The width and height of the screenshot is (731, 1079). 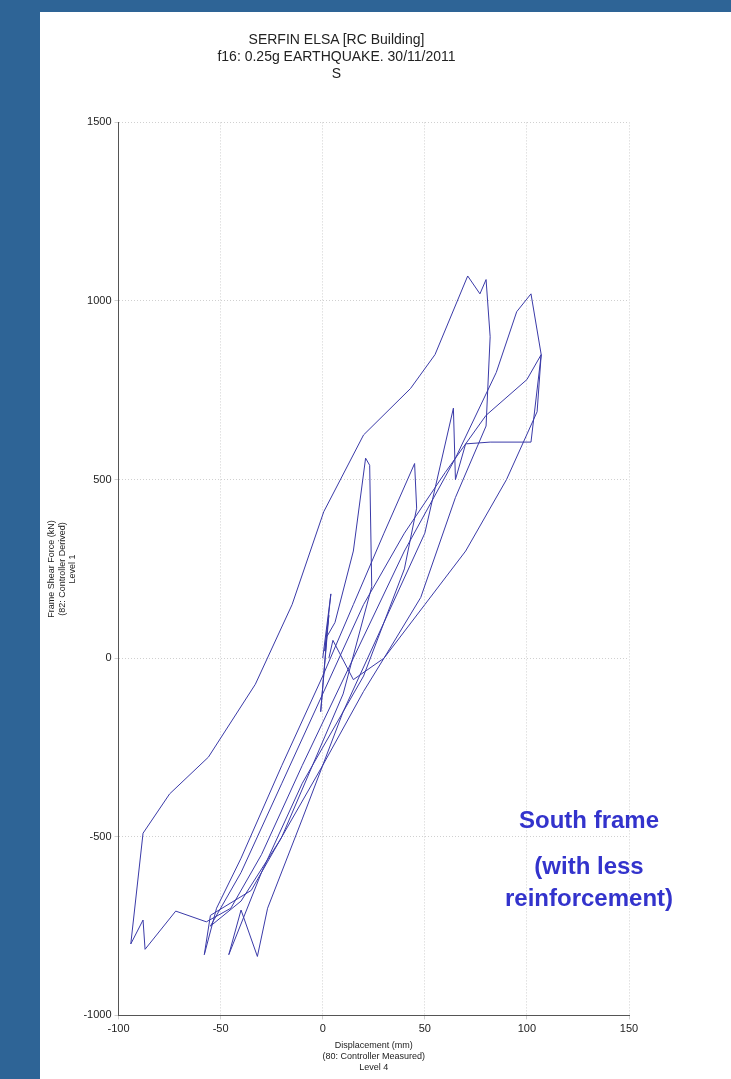 What do you see at coordinates (589, 881) in the screenshot?
I see `annotation: (with less reinforcement)` at bounding box center [589, 881].